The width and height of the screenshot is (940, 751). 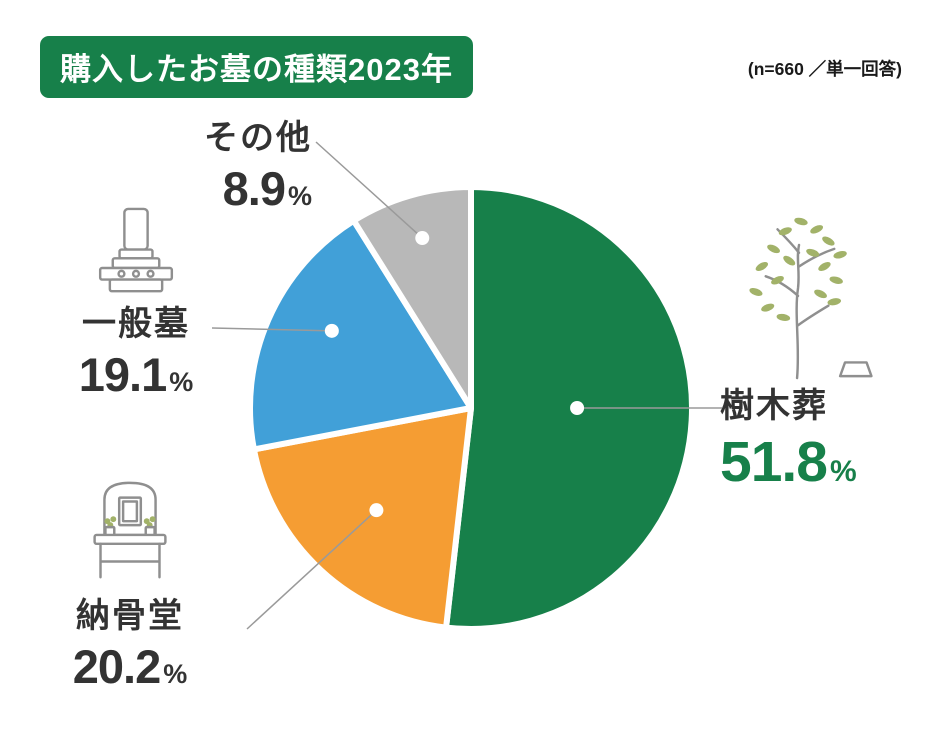 I want to click on slice-percent-tree-burial: 51.8%, so click(x=820, y=462).